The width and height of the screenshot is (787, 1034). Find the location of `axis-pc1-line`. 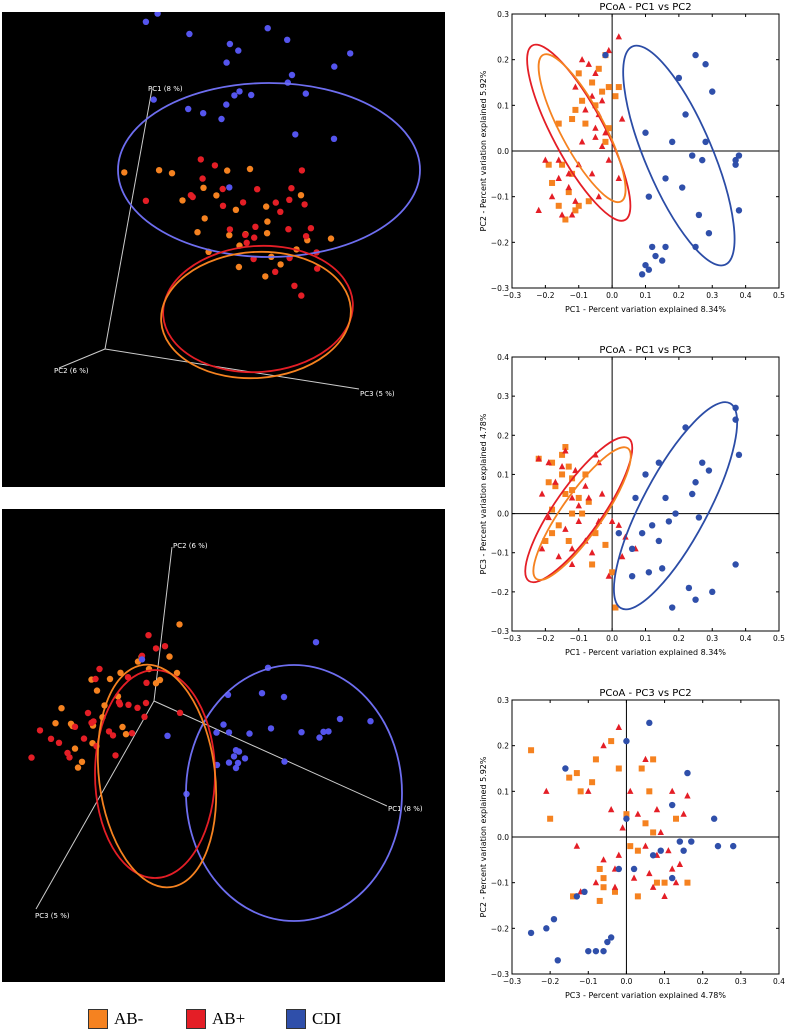

axis-pc1-line is located at coordinates (128, 219).